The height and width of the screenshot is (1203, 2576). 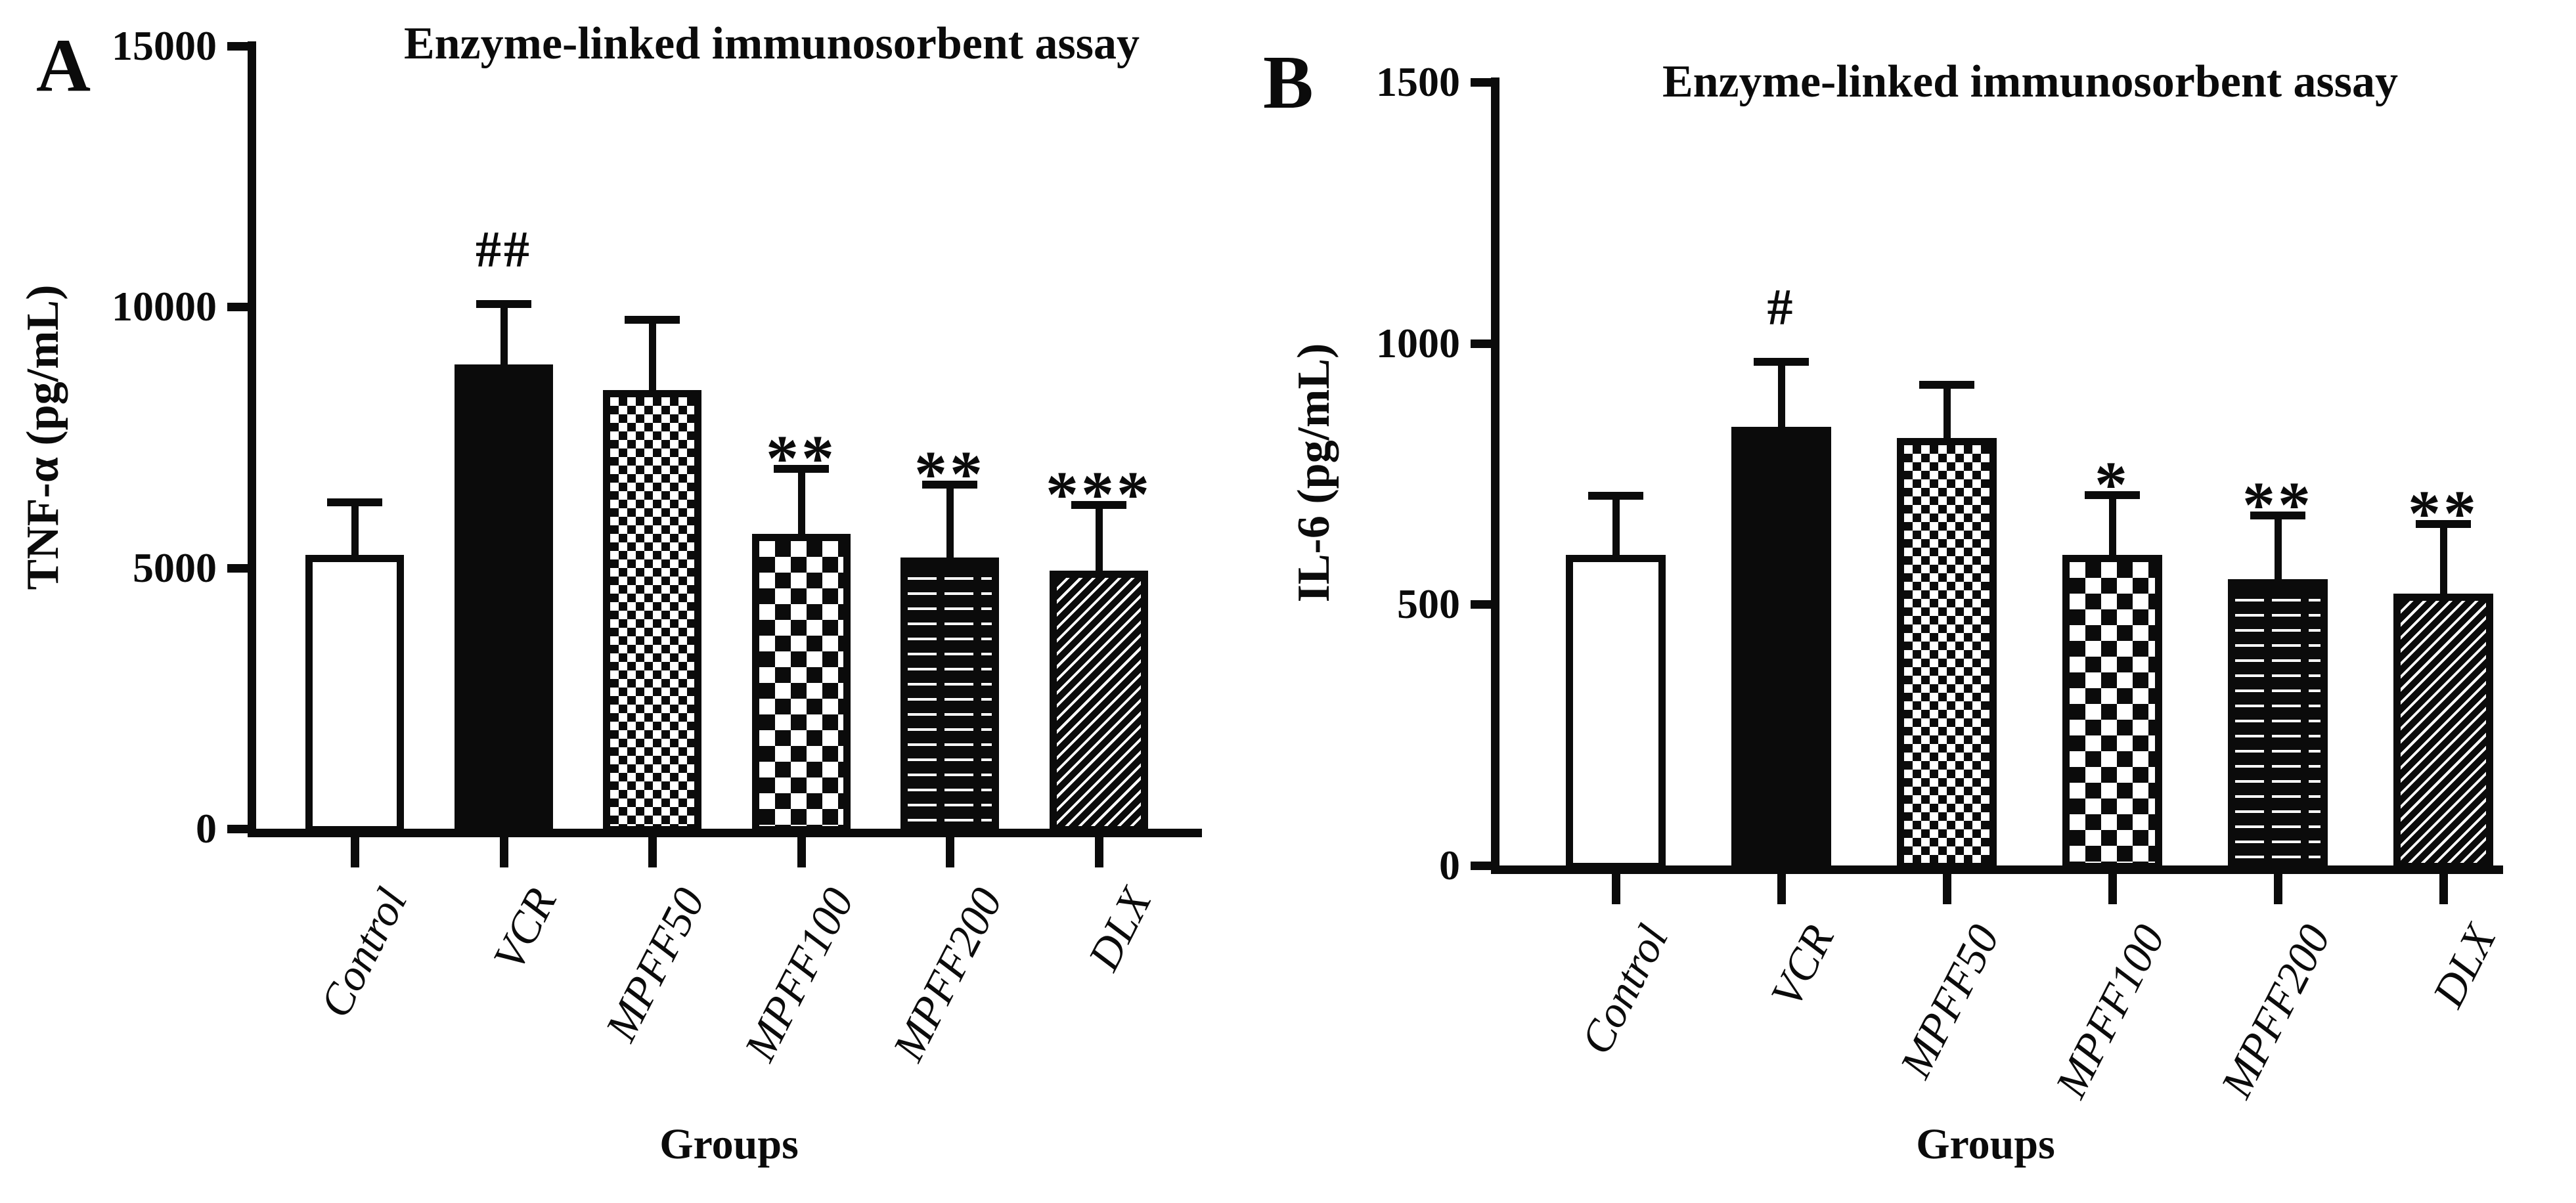 What do you see at coordinates (164, 306) in the screenshot?
I see `y-tick-label: 10000` at bounding box center [164, 306].